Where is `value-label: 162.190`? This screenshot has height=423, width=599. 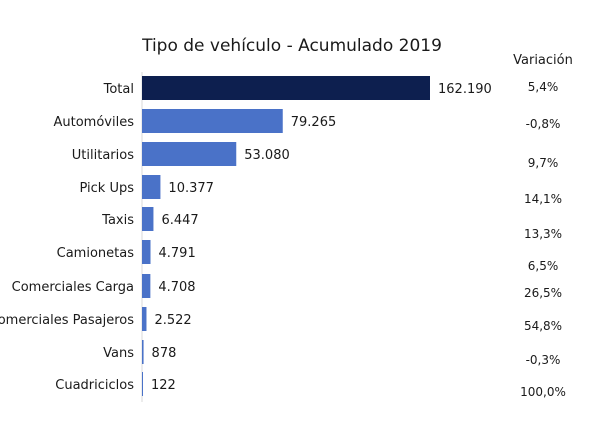 value-label: 162.190 is located at coordinates (465, 89).